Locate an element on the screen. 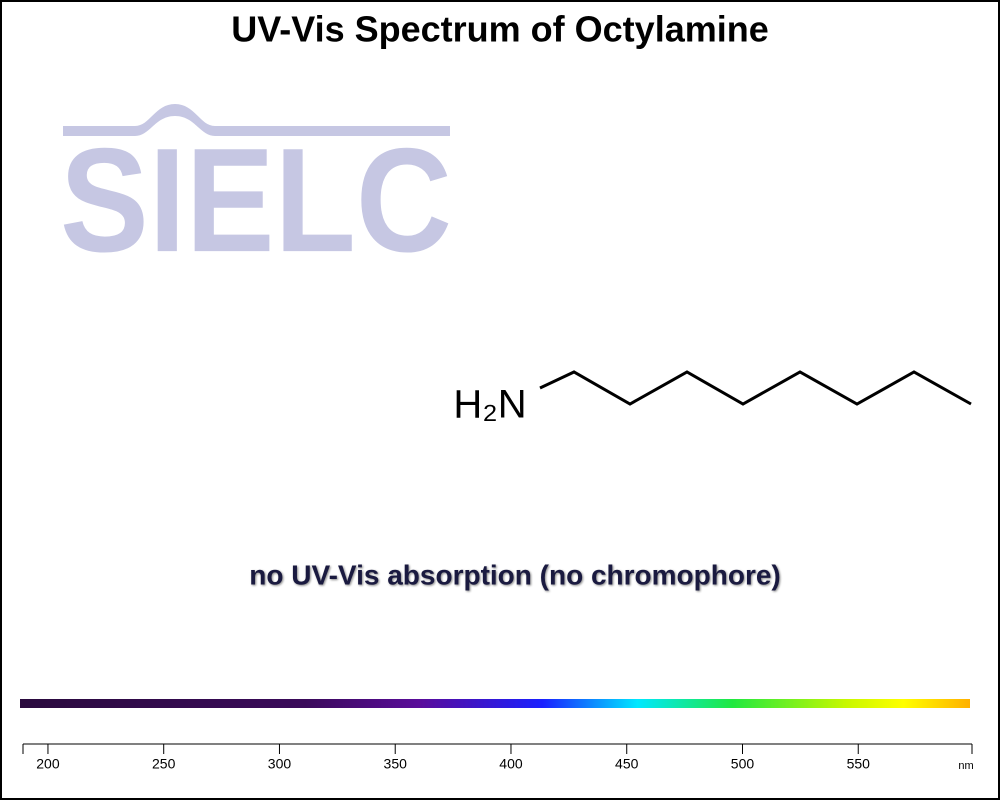 This screenshot has height=800, width=1000. annotation: no UV-Vis absorption (no chromophore) is located at coordinates (515, 574).